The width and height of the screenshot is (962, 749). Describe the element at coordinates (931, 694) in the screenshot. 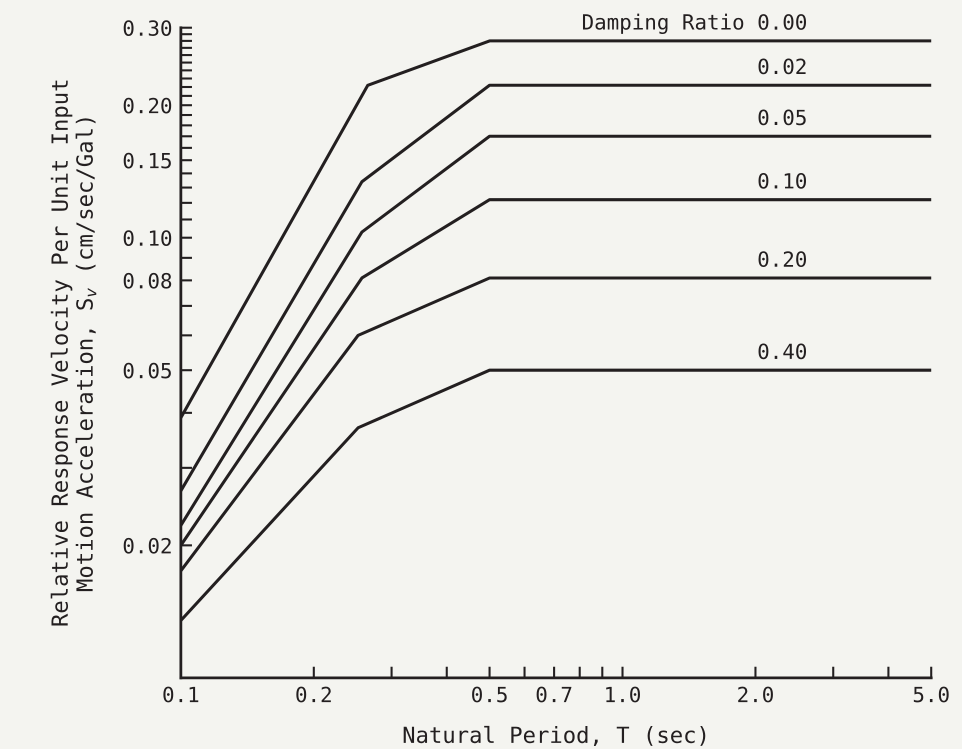

I see `x-tick-label: 5.0` at that location.